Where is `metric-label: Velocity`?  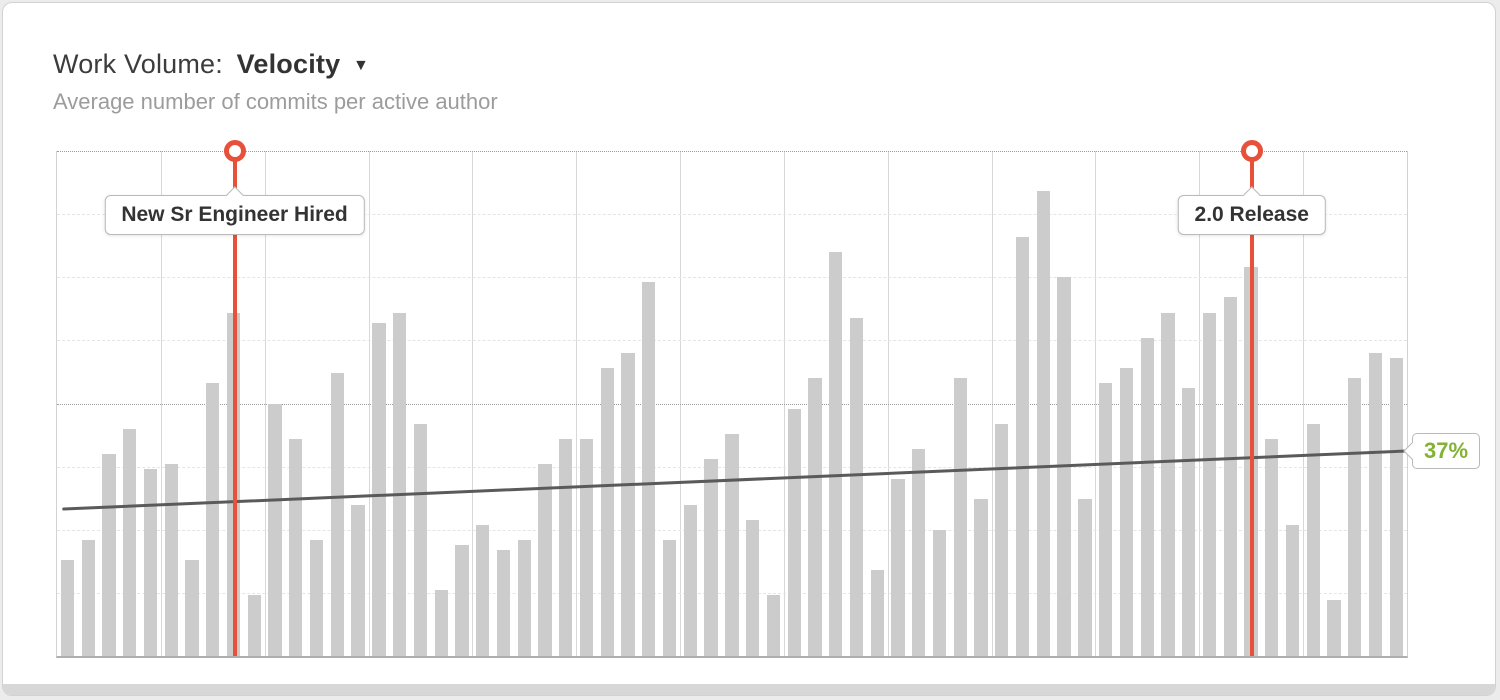 metric-label: Velocity is located at coordinates (288, 64).